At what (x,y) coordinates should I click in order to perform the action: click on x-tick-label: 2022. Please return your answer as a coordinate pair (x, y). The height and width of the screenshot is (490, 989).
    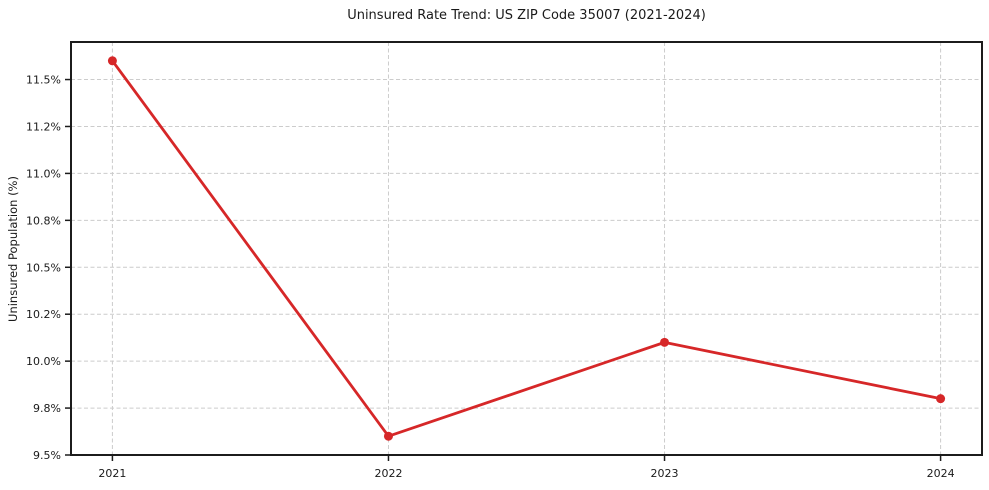
    Looking at the image, I should click on (388, 473).